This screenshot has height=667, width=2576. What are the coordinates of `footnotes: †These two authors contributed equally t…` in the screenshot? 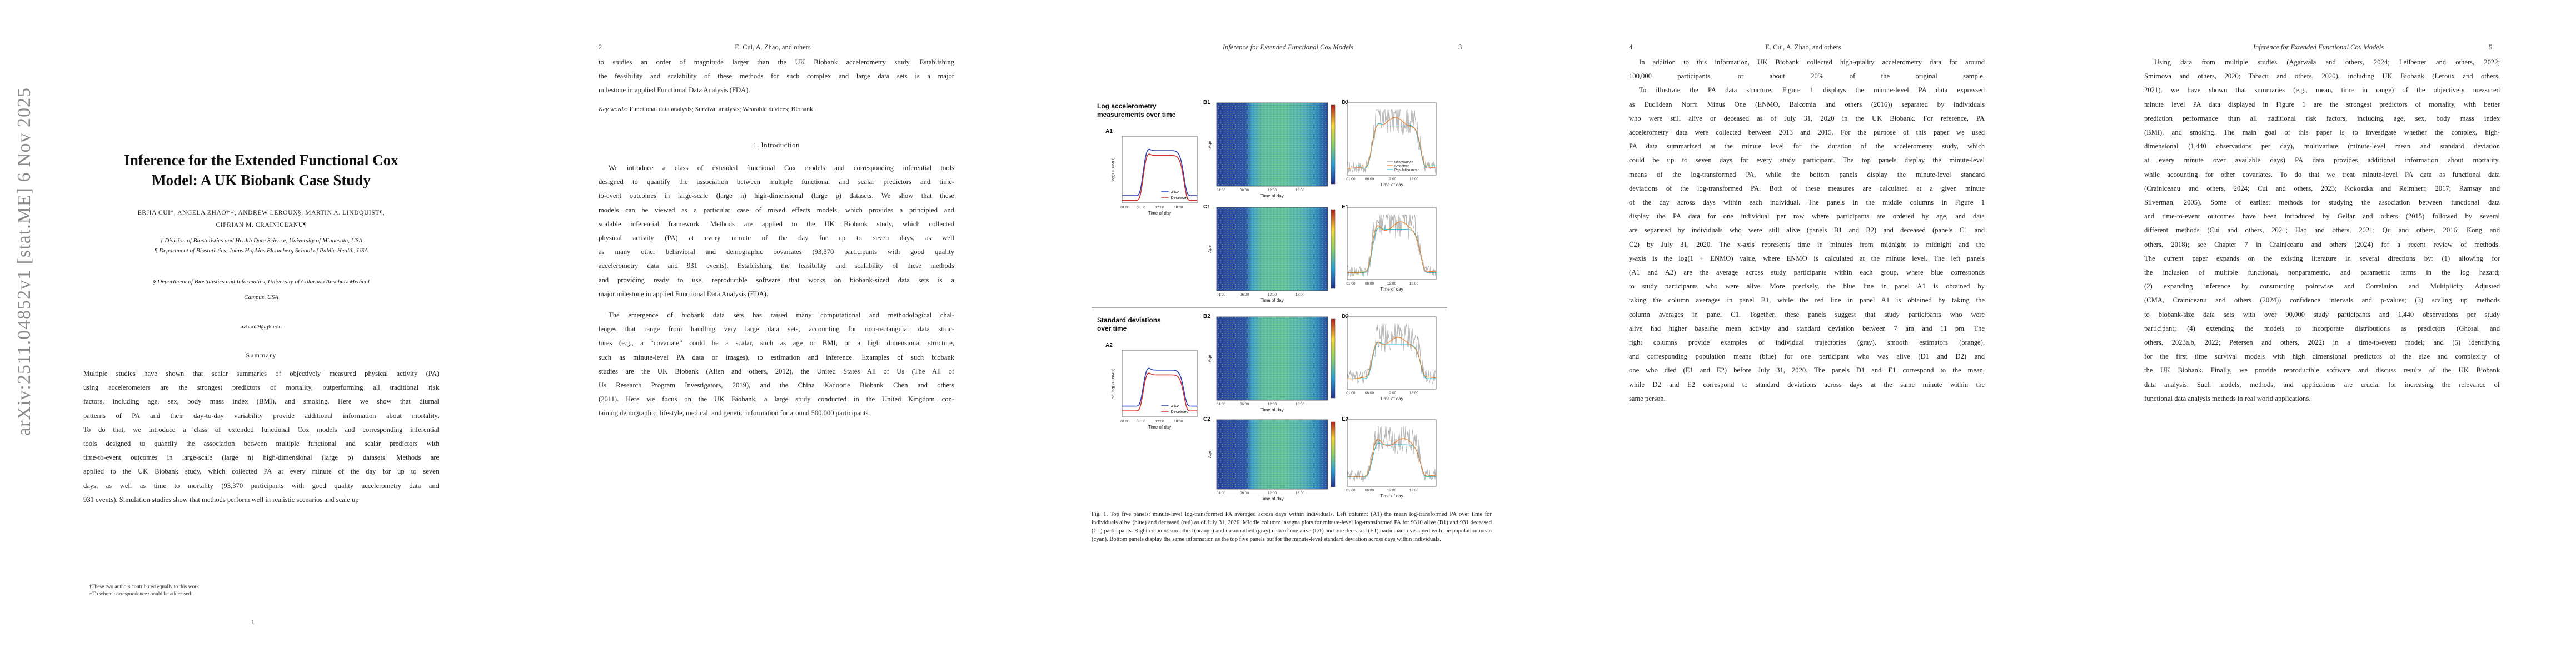 It's located at (144, 591).